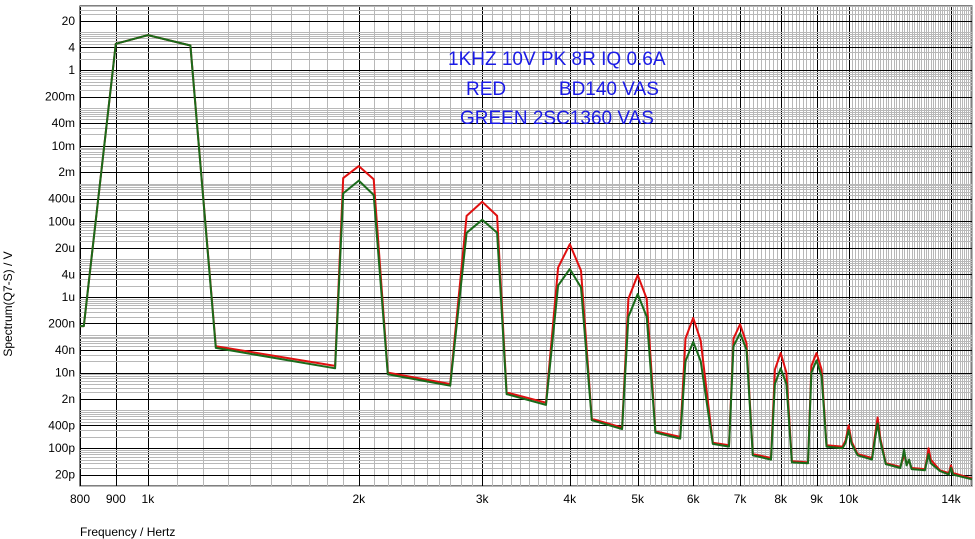  I want to click on x-tick-label: 3k, so click(483, 499).